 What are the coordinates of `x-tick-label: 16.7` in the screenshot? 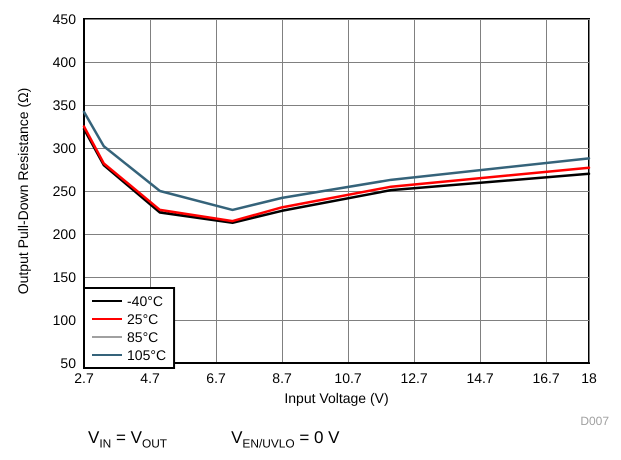 It's located at (546, 378).